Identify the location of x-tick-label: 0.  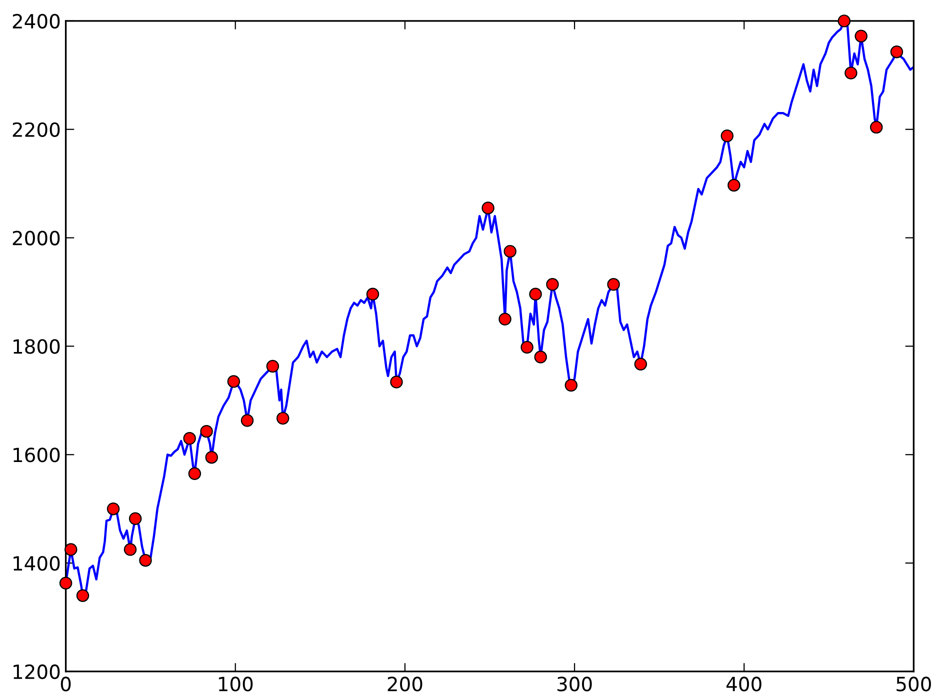
(65, 684).